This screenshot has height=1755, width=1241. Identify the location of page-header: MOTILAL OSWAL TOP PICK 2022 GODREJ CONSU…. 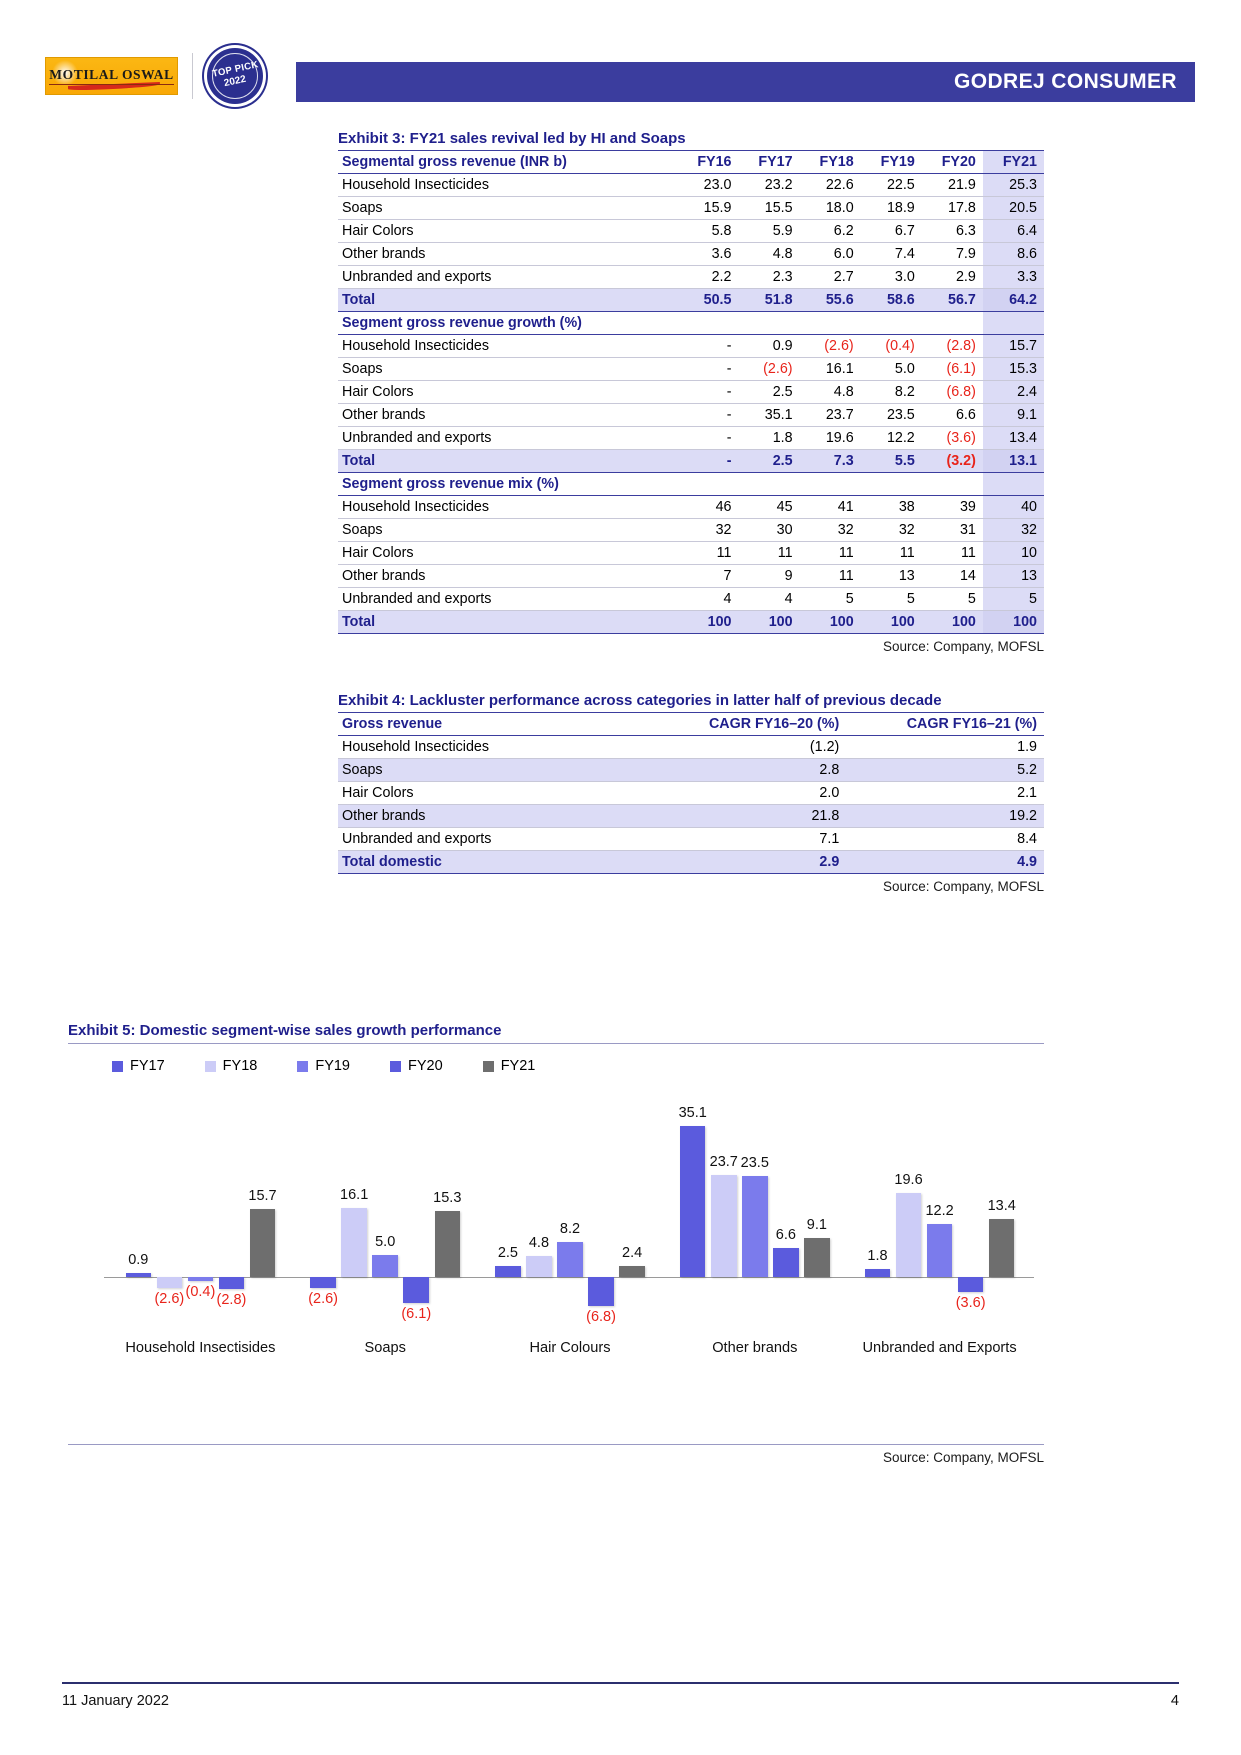
(620, 54).